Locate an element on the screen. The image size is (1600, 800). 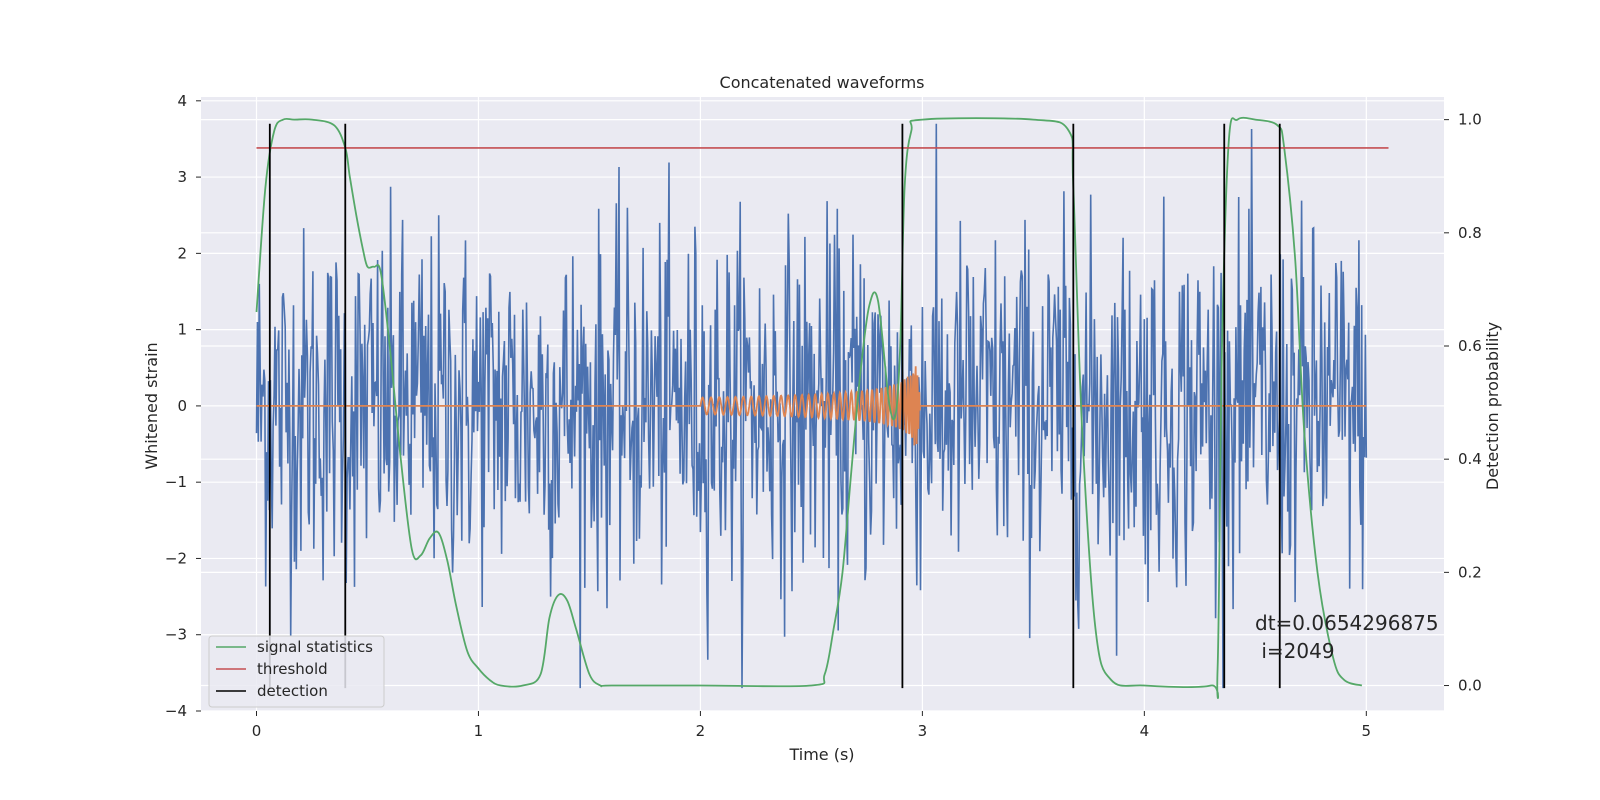
annotation-dt: dt=0.0654296875 is located at coordinates (1347, 623).